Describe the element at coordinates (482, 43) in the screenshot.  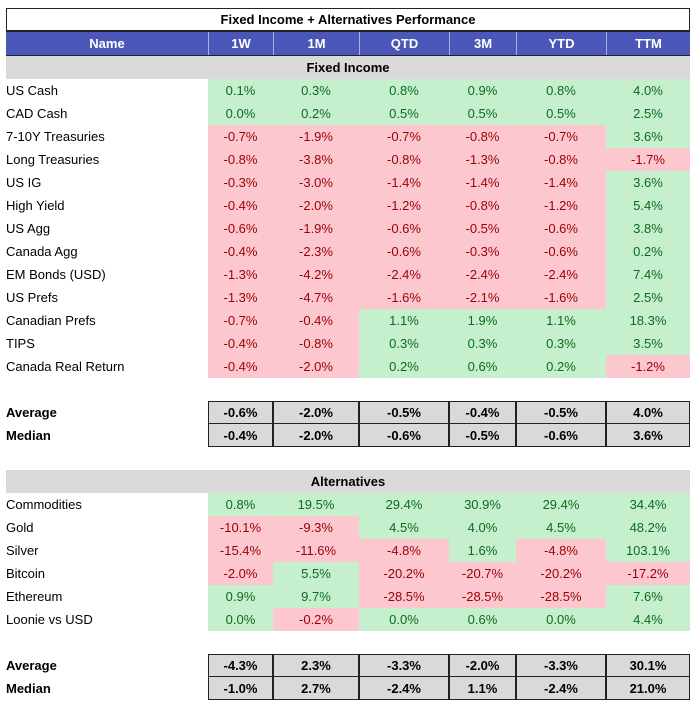
I see `col-header-3m: 3M` at that location.